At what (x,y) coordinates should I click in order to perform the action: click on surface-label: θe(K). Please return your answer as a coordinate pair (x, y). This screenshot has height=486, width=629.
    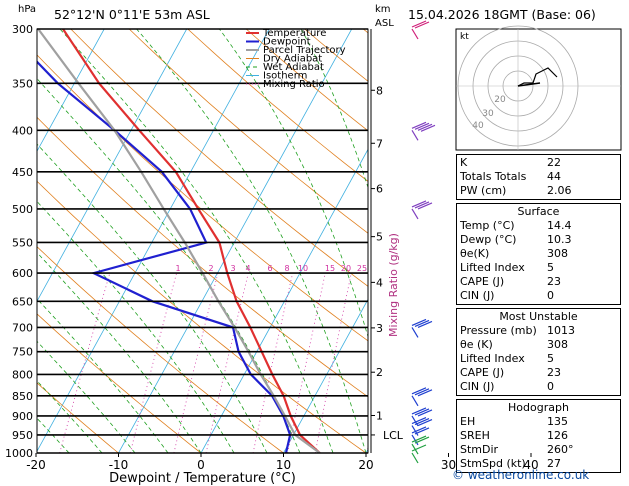
    Looking at the image, I should click on (475, 253).